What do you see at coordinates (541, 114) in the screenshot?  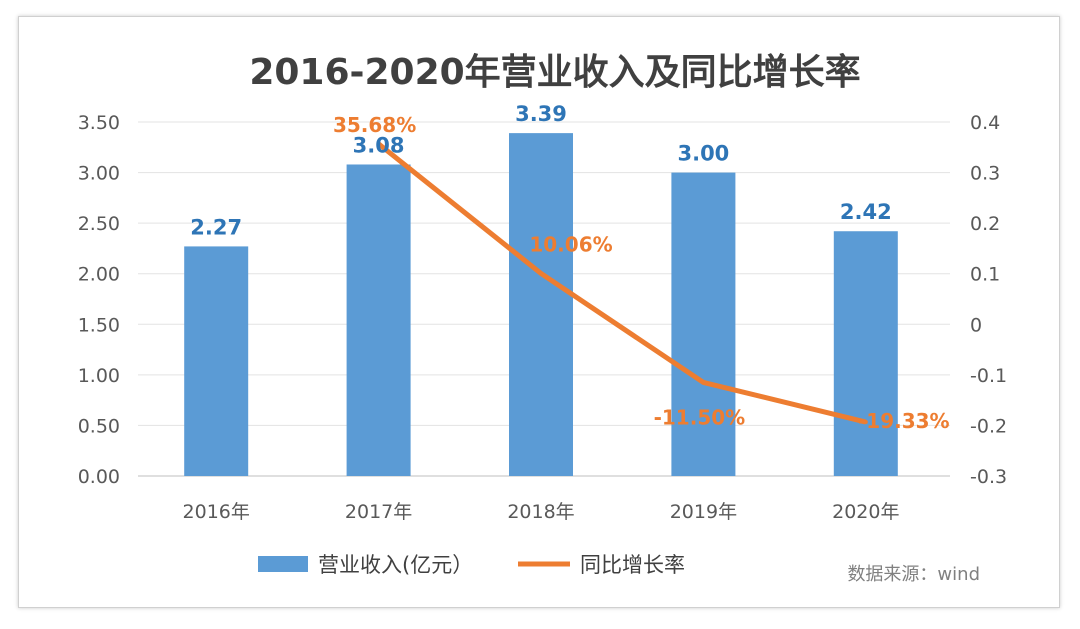 I see `bar-data-label: 3.39` at bounding box center [541, 114].